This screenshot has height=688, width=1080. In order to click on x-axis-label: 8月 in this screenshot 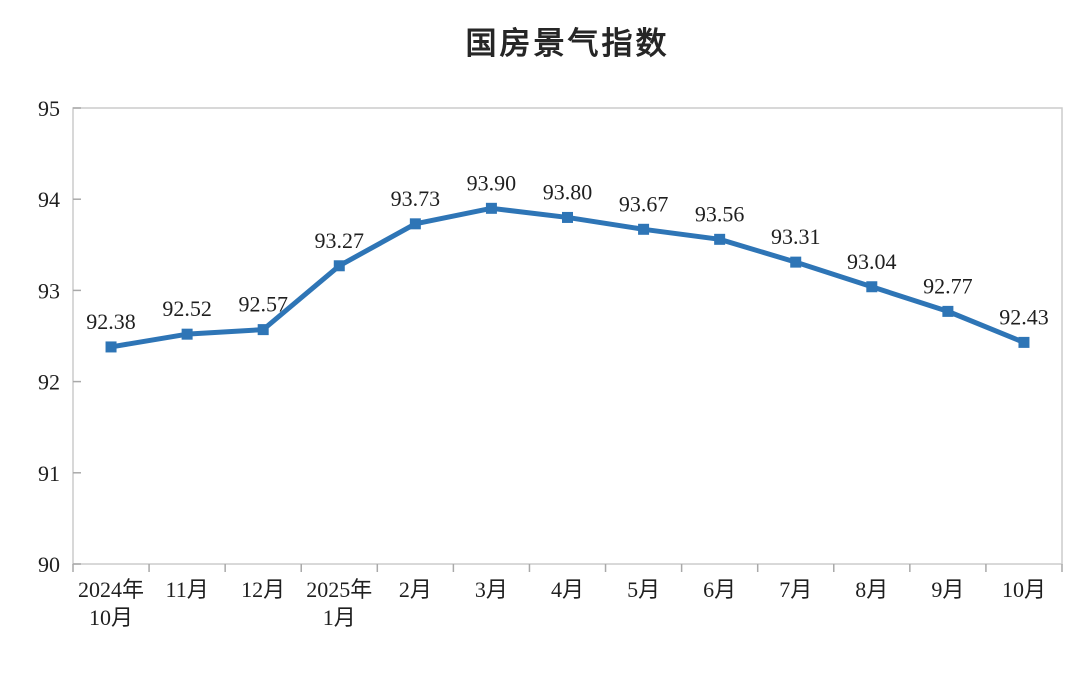, I will do `click(871, 589)`.